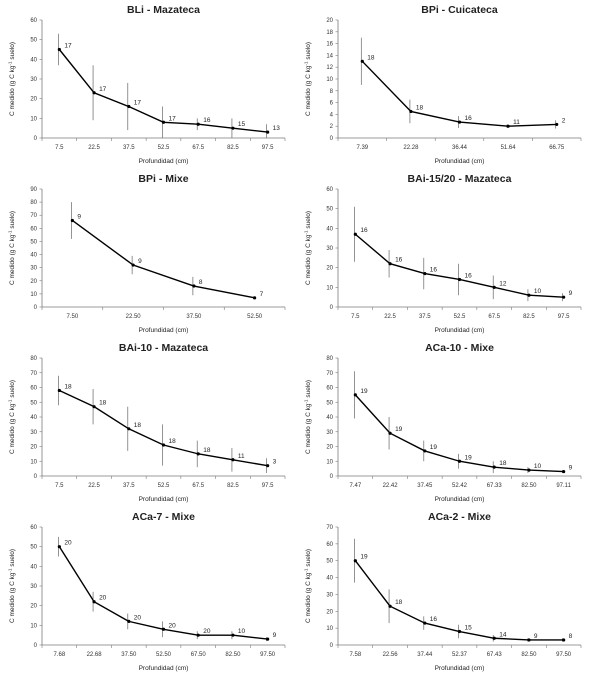 The image size is (591, 675). Describe the element at coordinates (391, 655) in the screenshot. I see `x-tick-label: 22.56` at that location.